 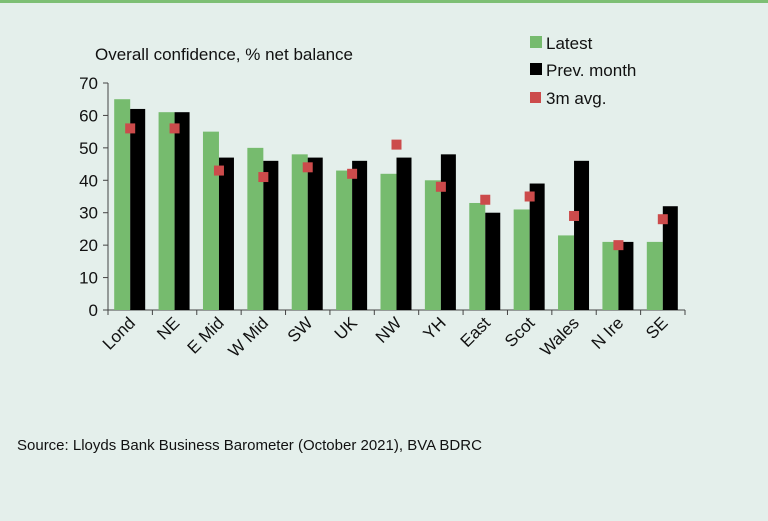 I want to click on x-tick-label: W Mid, so click(x=248, y=336).